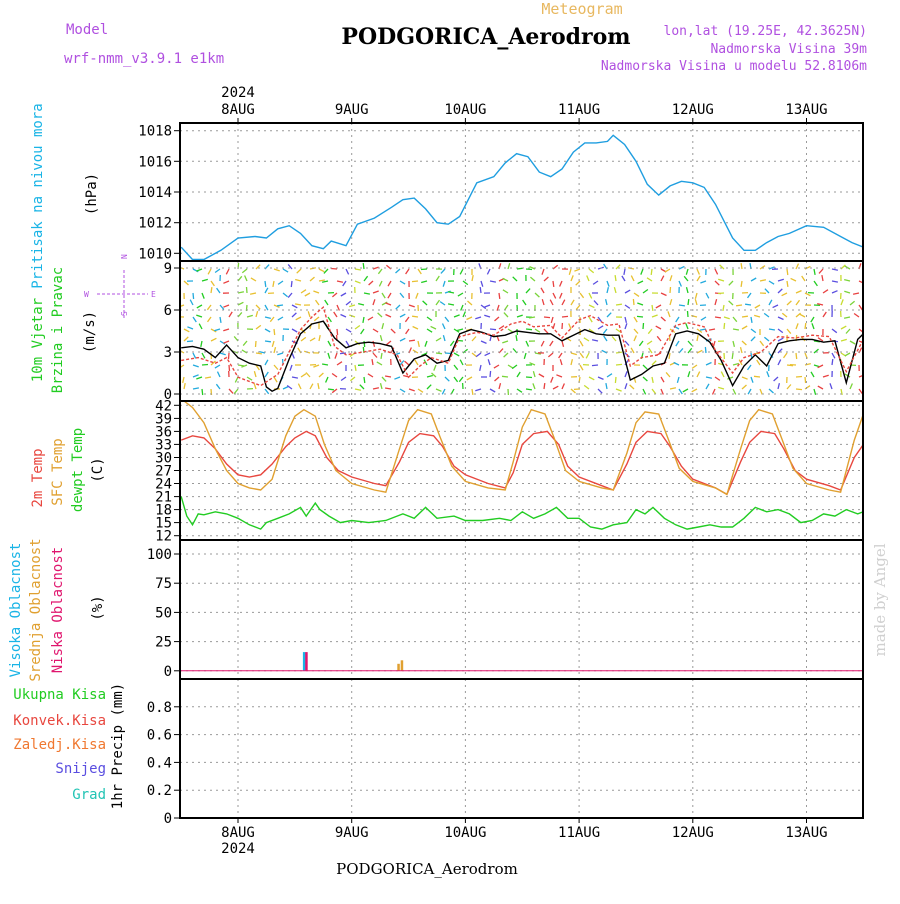 This screenshot has height=904, width=900. Describe the element at coordinates (78, 470) in the screenshot. I see `temp-title-dewpt: dewpt Temp` at that location.